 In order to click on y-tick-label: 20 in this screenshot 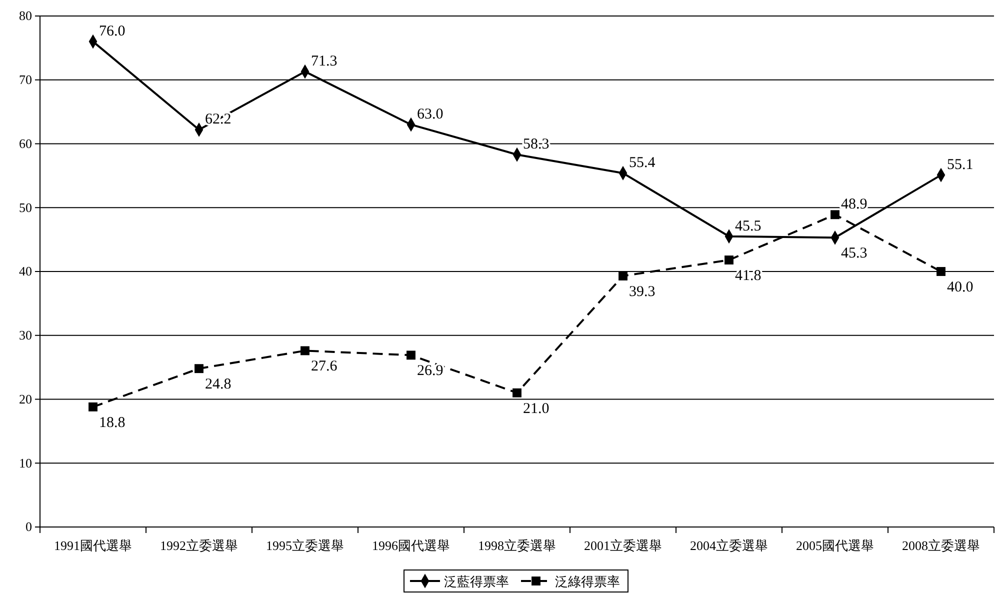, I will do `click(25, 398)`.